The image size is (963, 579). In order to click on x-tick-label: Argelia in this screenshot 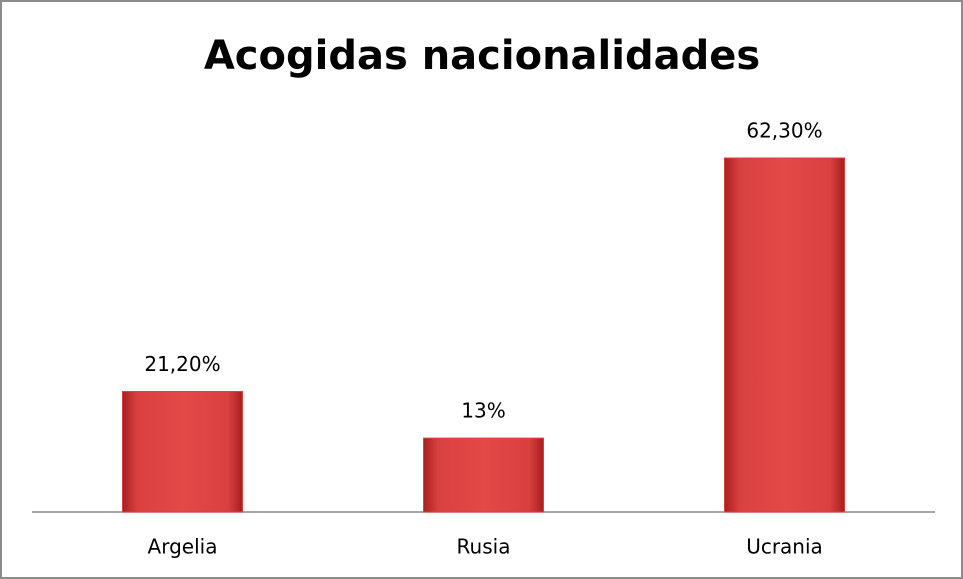, I will do `click(183, 547)`.